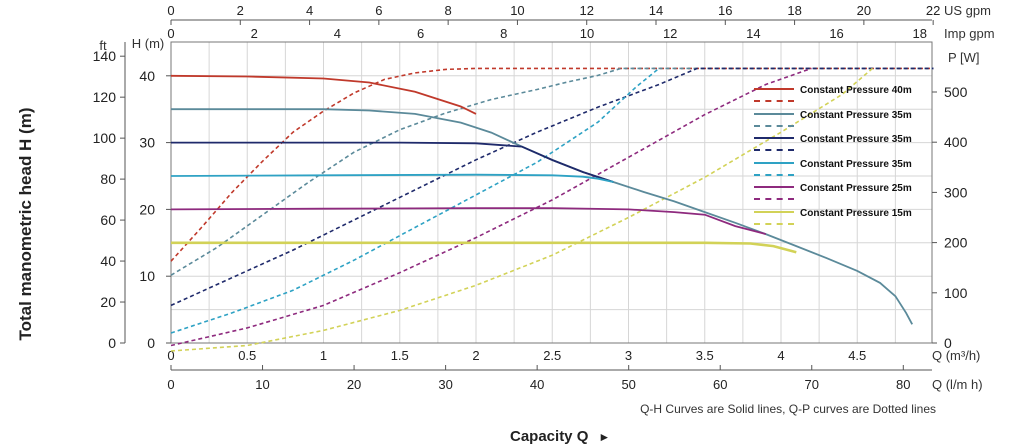 The height and width of the screenshot is (448, 1024). What do you see at coordinates (856, 90) in the screenshot?
I see `legend-label: Constant Pressure 40m` at bounding box center [856, 90].